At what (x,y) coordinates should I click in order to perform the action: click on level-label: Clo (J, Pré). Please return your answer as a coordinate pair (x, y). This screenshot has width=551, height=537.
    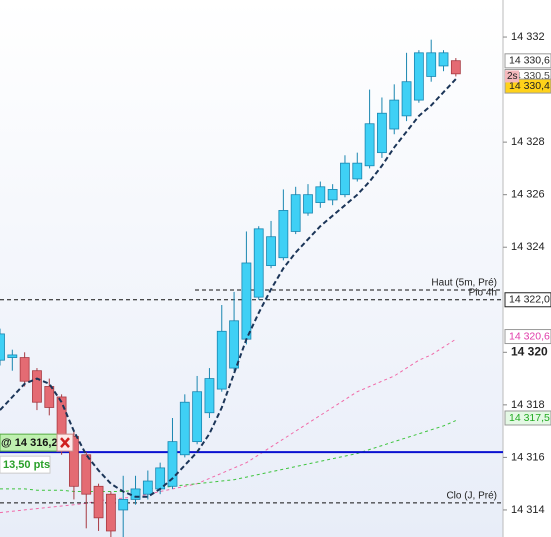
    Looking at the image, I should click on (471, 495).